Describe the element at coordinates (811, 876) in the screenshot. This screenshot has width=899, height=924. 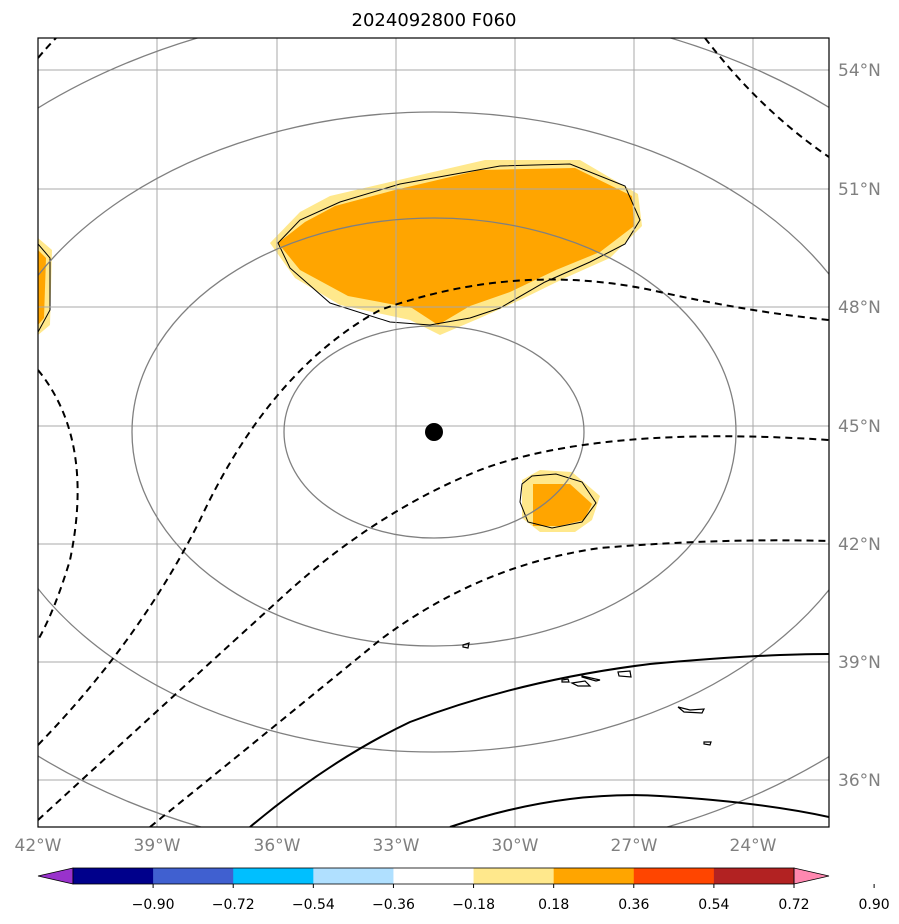
I see `colorbar-extend-high` at that location.